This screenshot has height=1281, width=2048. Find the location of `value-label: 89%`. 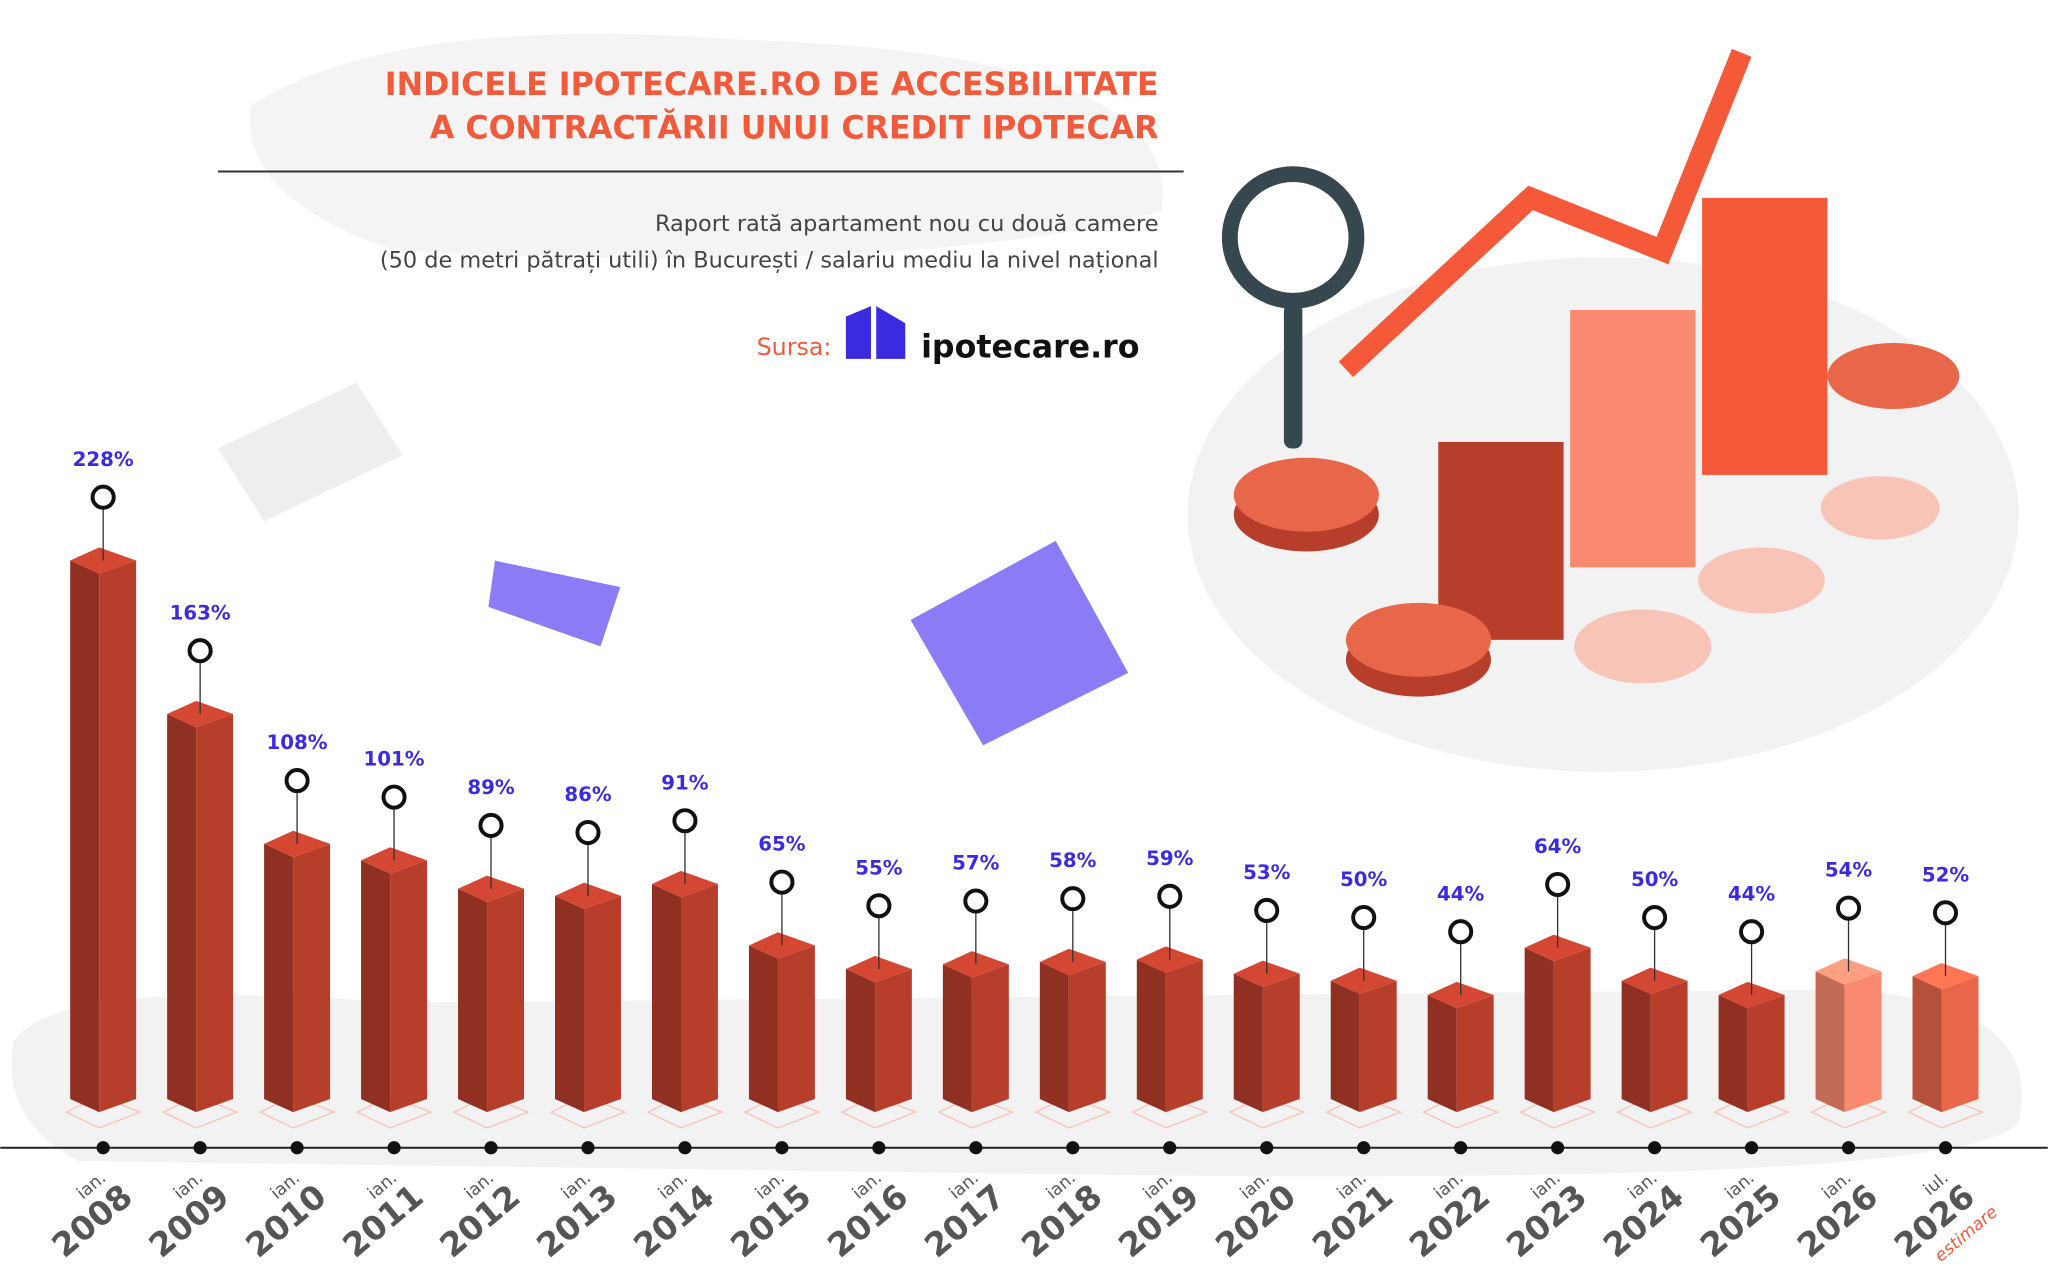

value-label: 89% is located at coordinates (491, 787).